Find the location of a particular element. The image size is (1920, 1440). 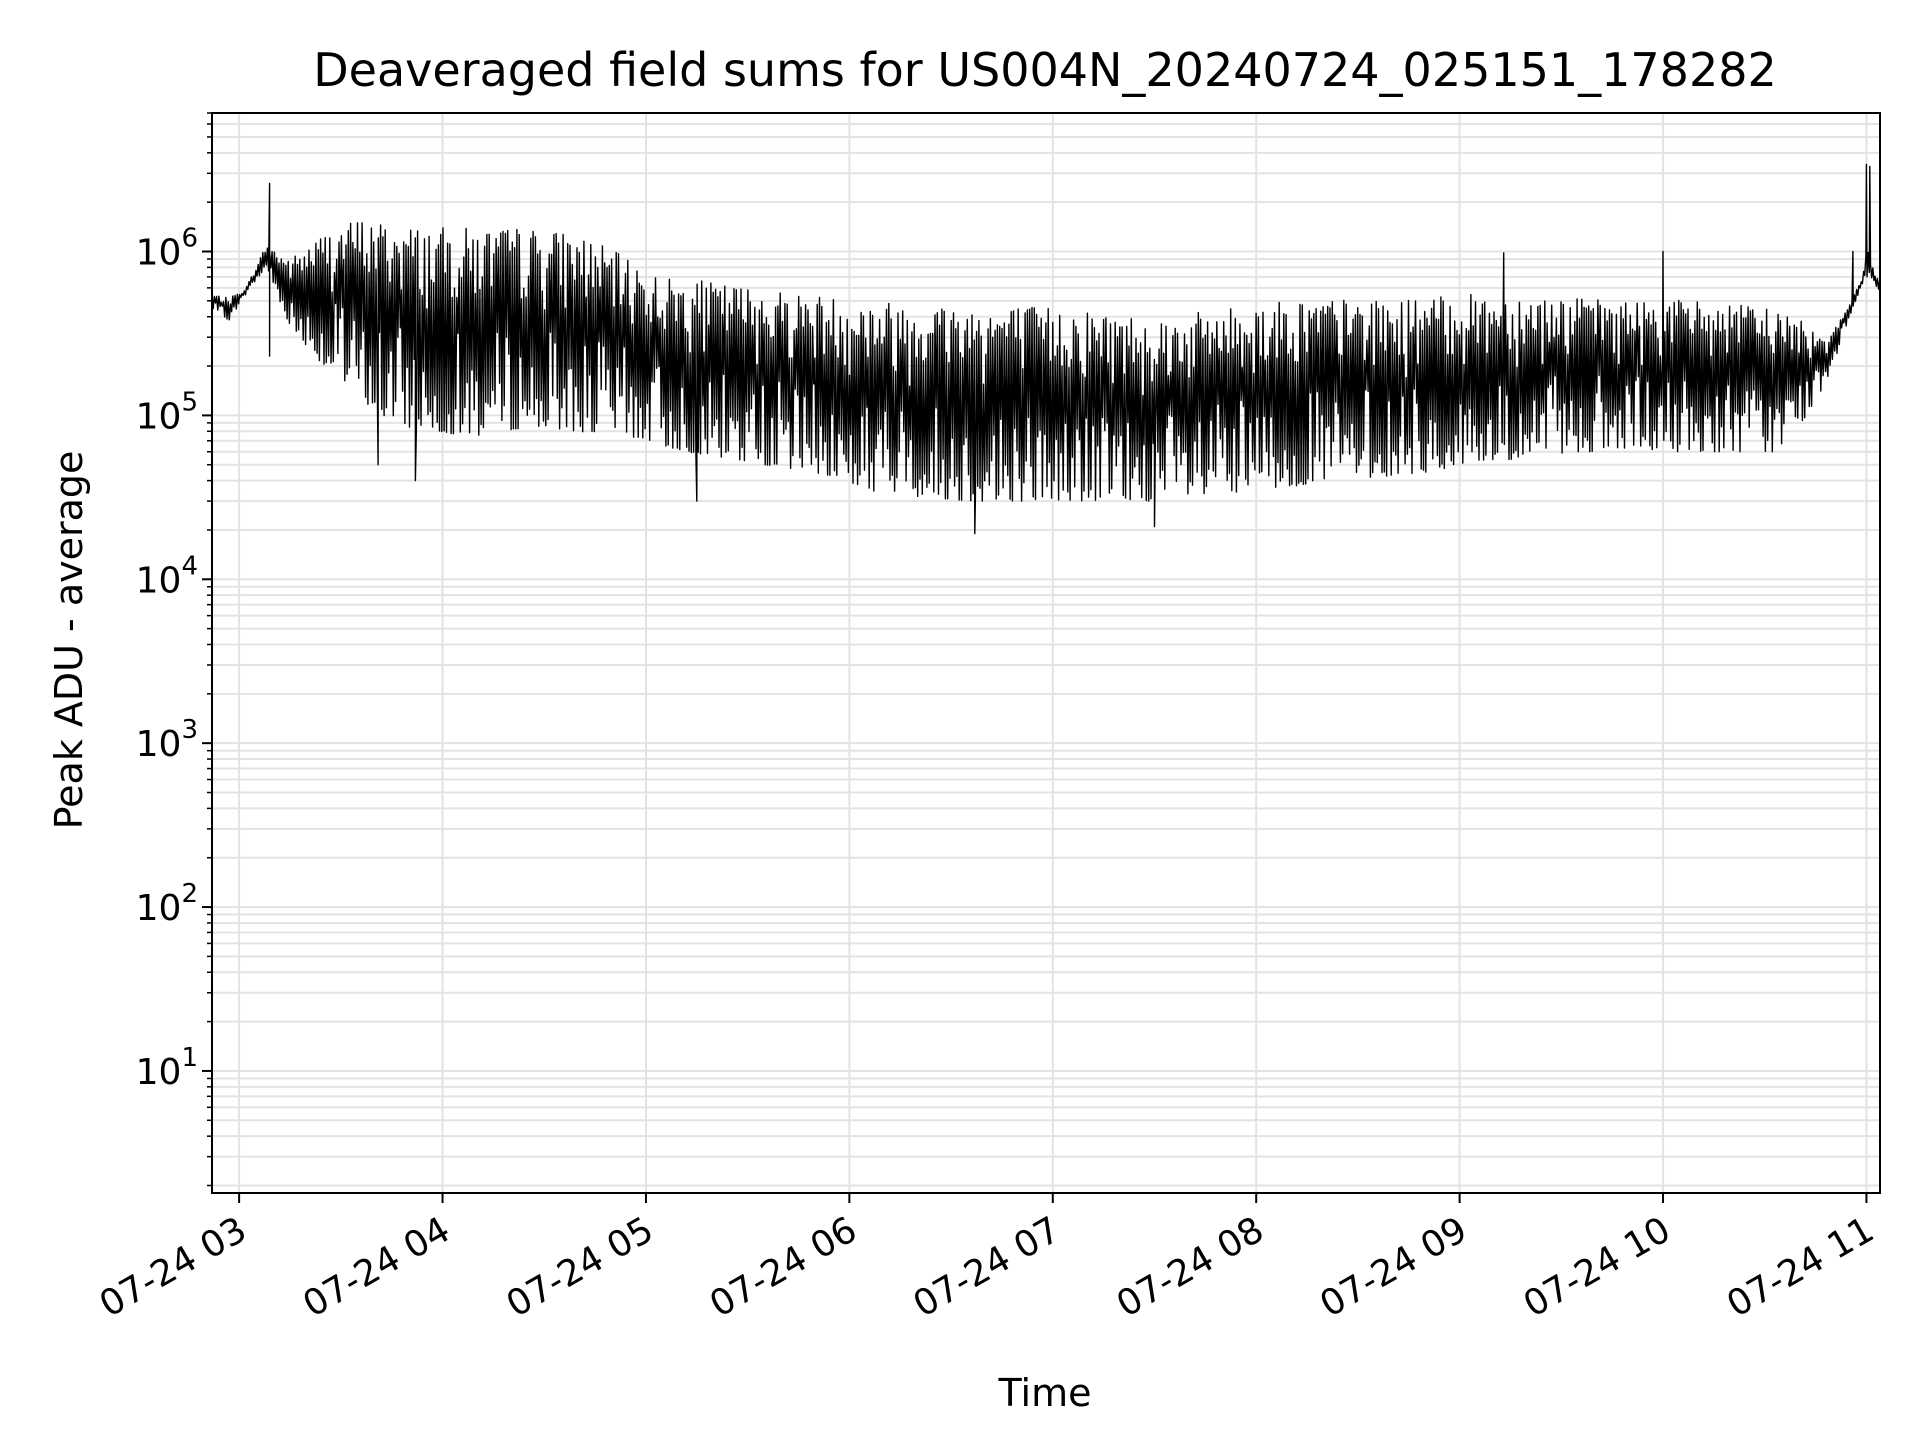

y-tick-label: 10⁴ is located at coordinates (167, 576).